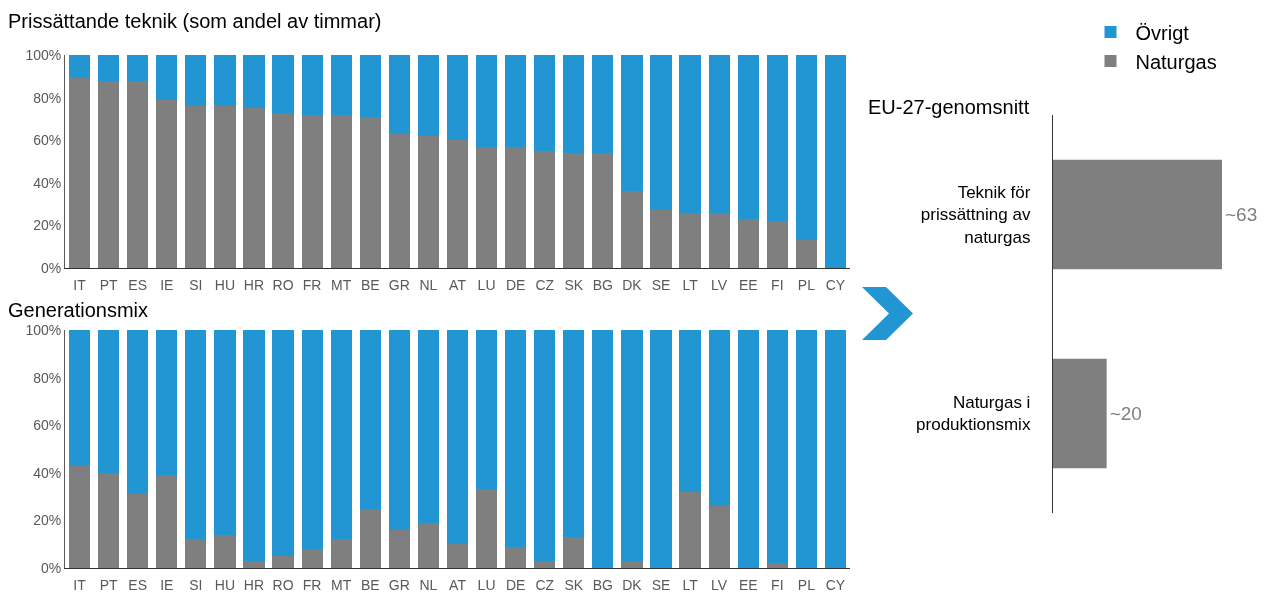 The image size is (1277, 597). Describe the element at coordinates (370, 585) in the screenshot. I see `x-tick-label: BE` at that location.